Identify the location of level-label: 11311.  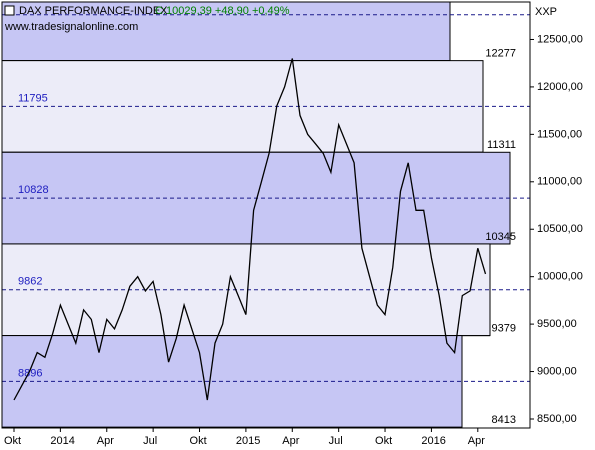
(501, 145).